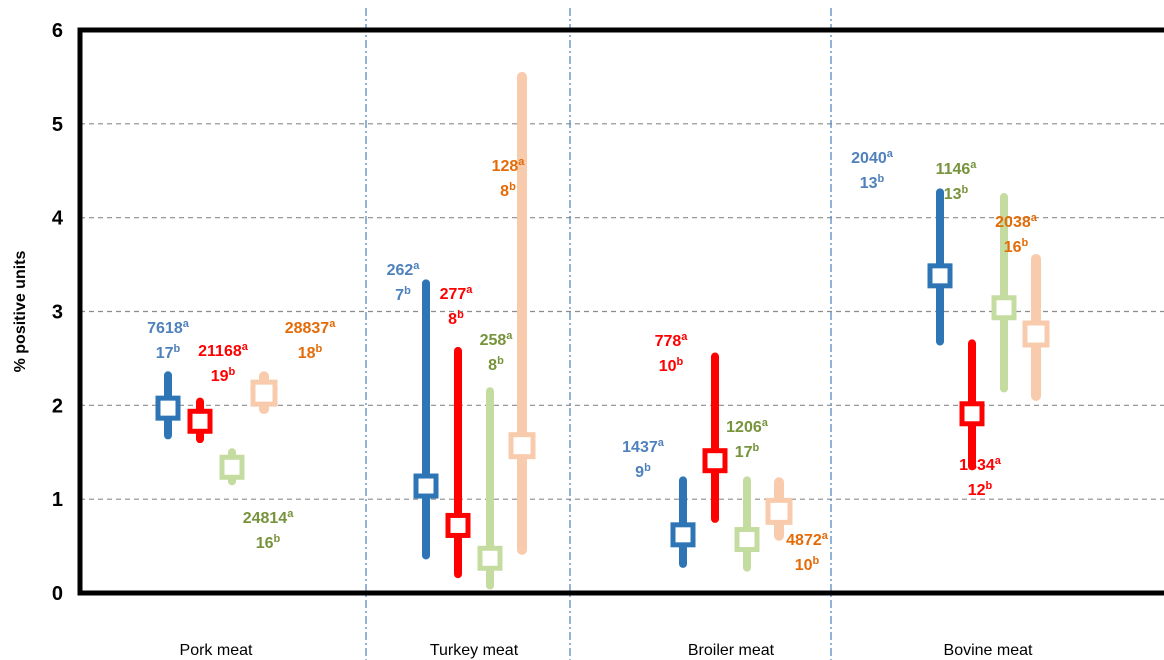  I want to click on sample-count-label: 778a, so click(672, 340).